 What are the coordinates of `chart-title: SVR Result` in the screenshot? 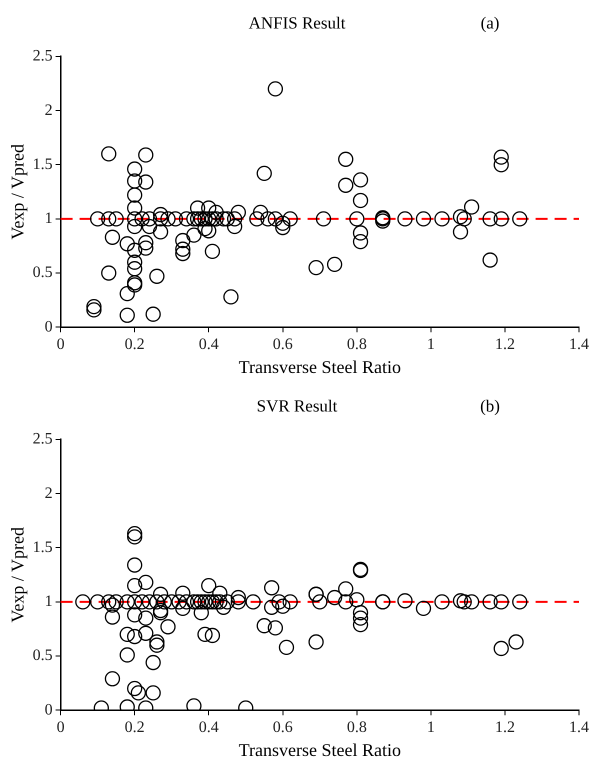 It's located at (297, 406).